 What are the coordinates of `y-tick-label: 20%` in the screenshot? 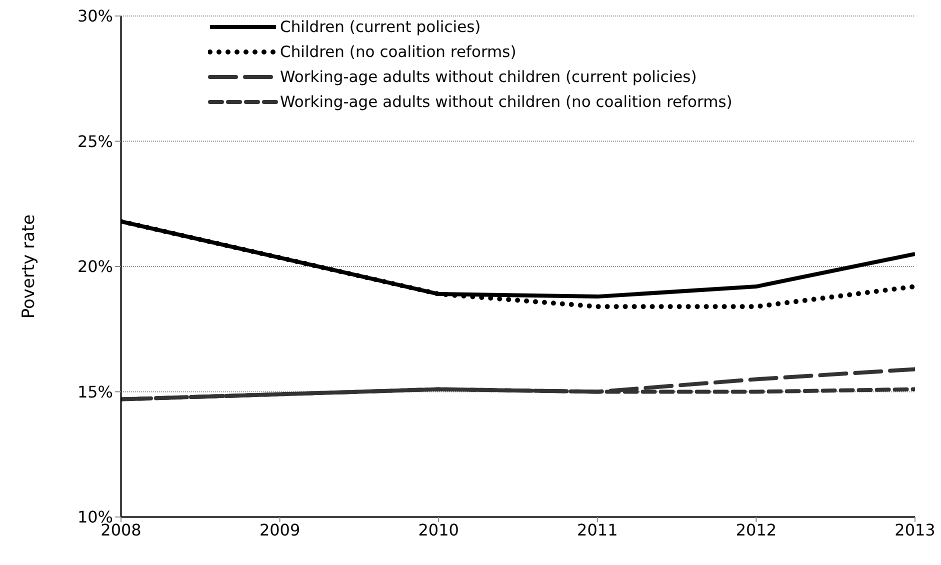 It's located at (95, 266).